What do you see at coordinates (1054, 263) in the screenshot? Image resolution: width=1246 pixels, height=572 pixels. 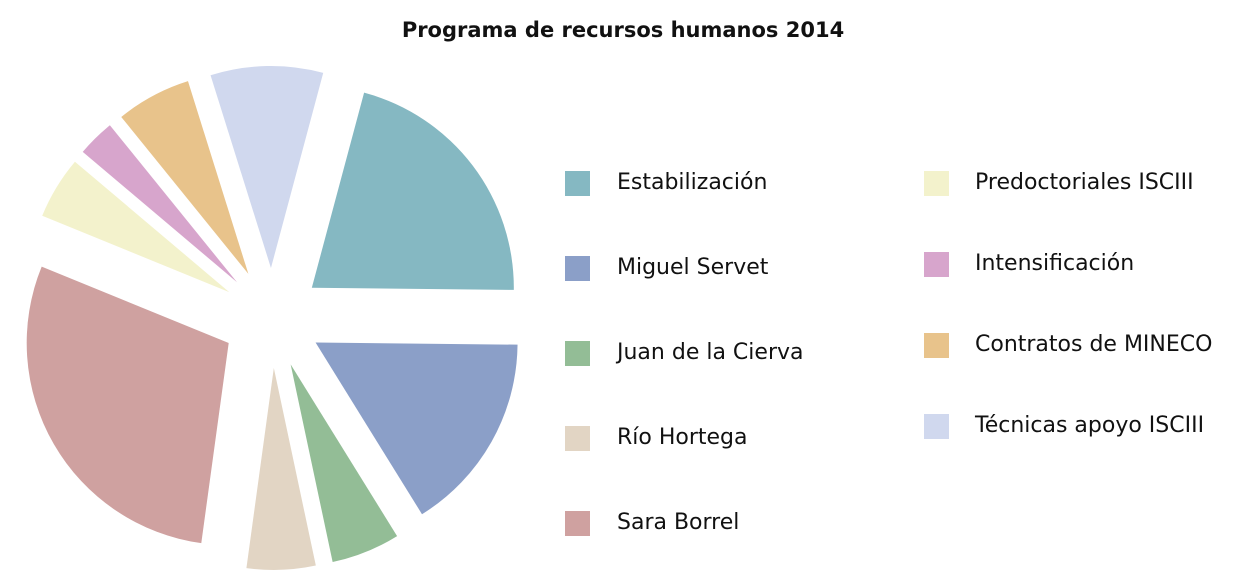 I see `legend-label: Intensificación` at bounding box center [1054, 263].